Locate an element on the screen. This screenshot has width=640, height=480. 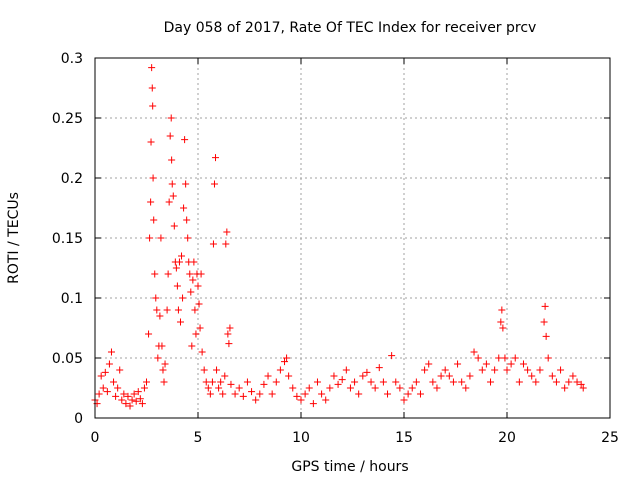
y-tick-label: 0.05 is located at coordinates (67, 359).